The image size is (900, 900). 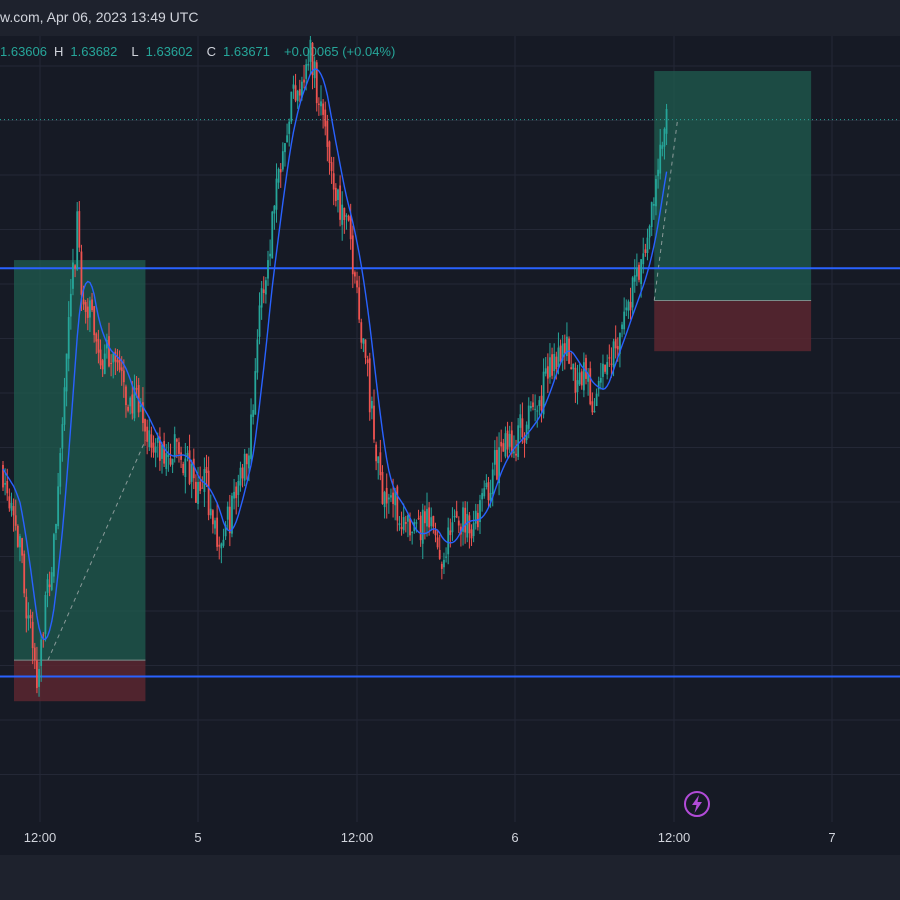 I want to click on time-axis: 12:00 5 12:00 6 12:00 7, so click(x=450, y=838).